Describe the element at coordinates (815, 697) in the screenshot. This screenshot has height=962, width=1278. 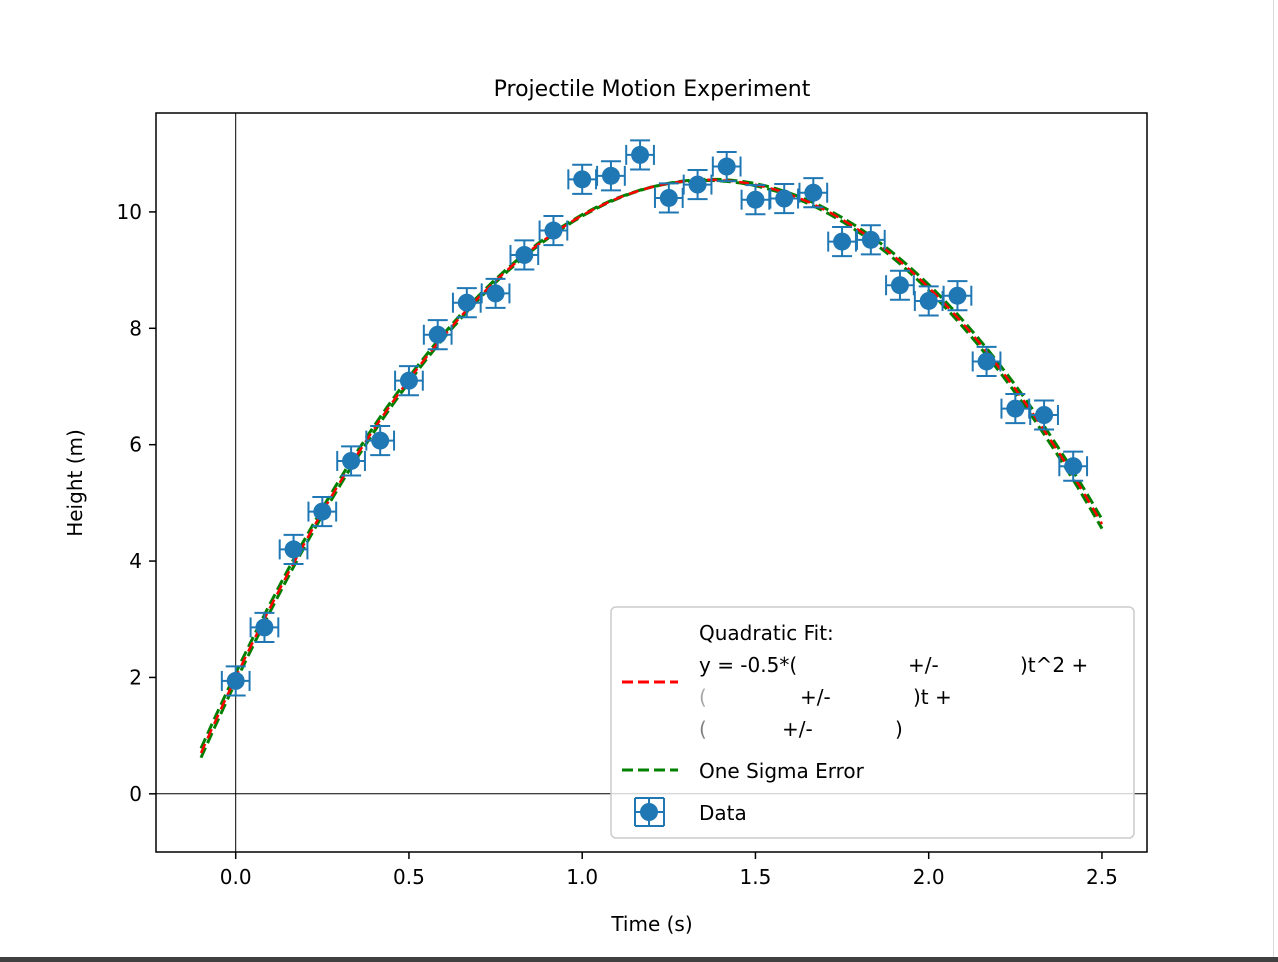
I see `legend-fit-line3b: +/-` at that location.